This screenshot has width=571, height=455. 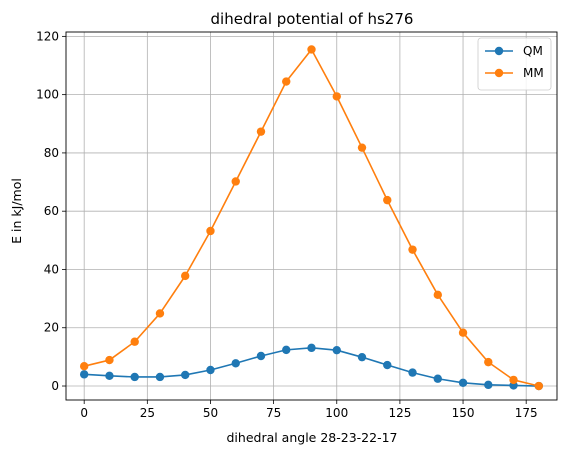 I want to click on series-qm, so click(x=311, y=367).